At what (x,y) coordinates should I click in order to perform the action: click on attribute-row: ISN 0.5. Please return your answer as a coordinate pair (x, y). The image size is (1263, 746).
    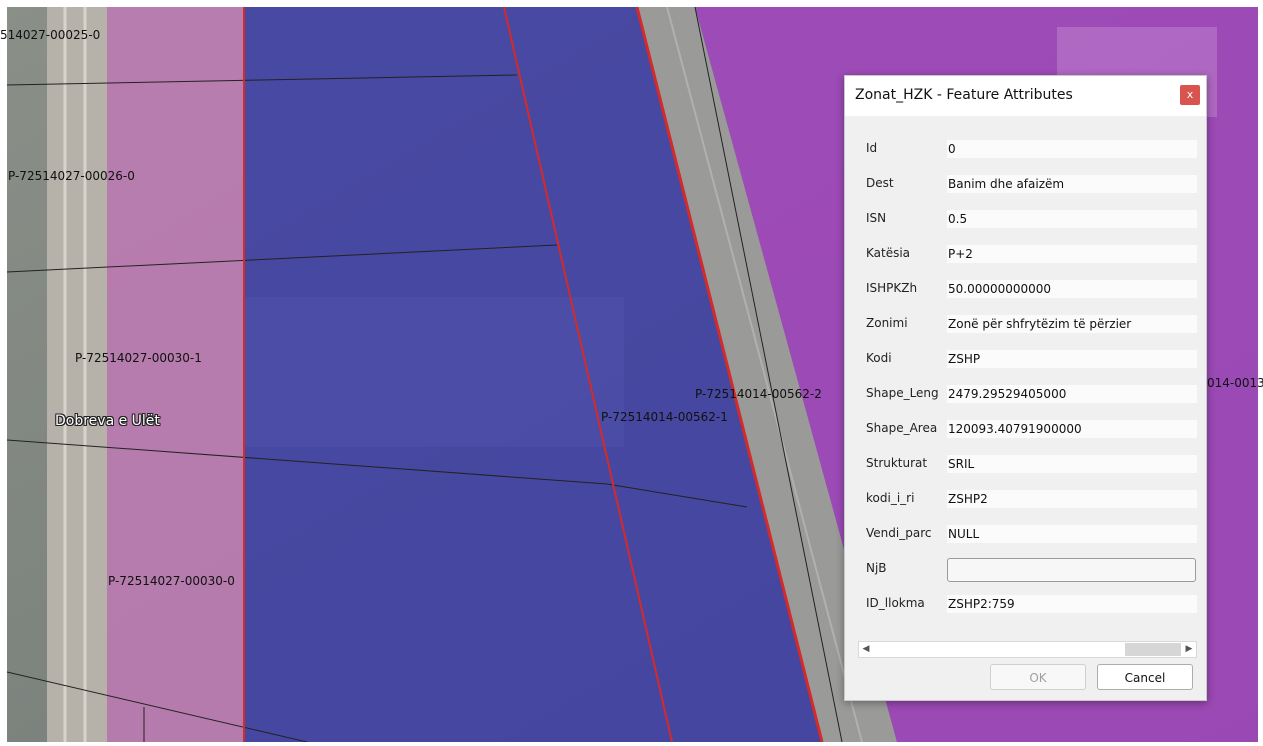
    Looking at the image, I should click on (1025, 219).